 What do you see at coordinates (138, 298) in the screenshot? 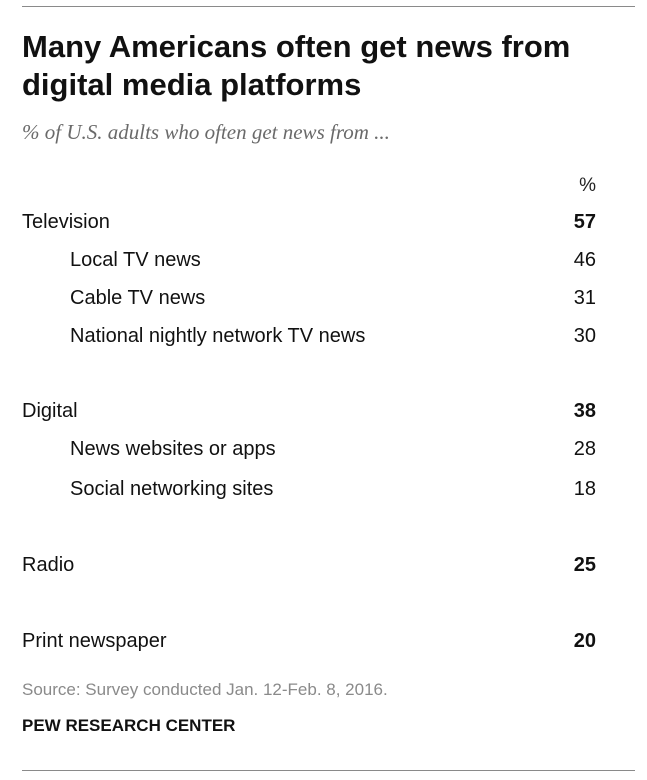
I see `row-label: Cable TV news` at bounding box center [138, 298].